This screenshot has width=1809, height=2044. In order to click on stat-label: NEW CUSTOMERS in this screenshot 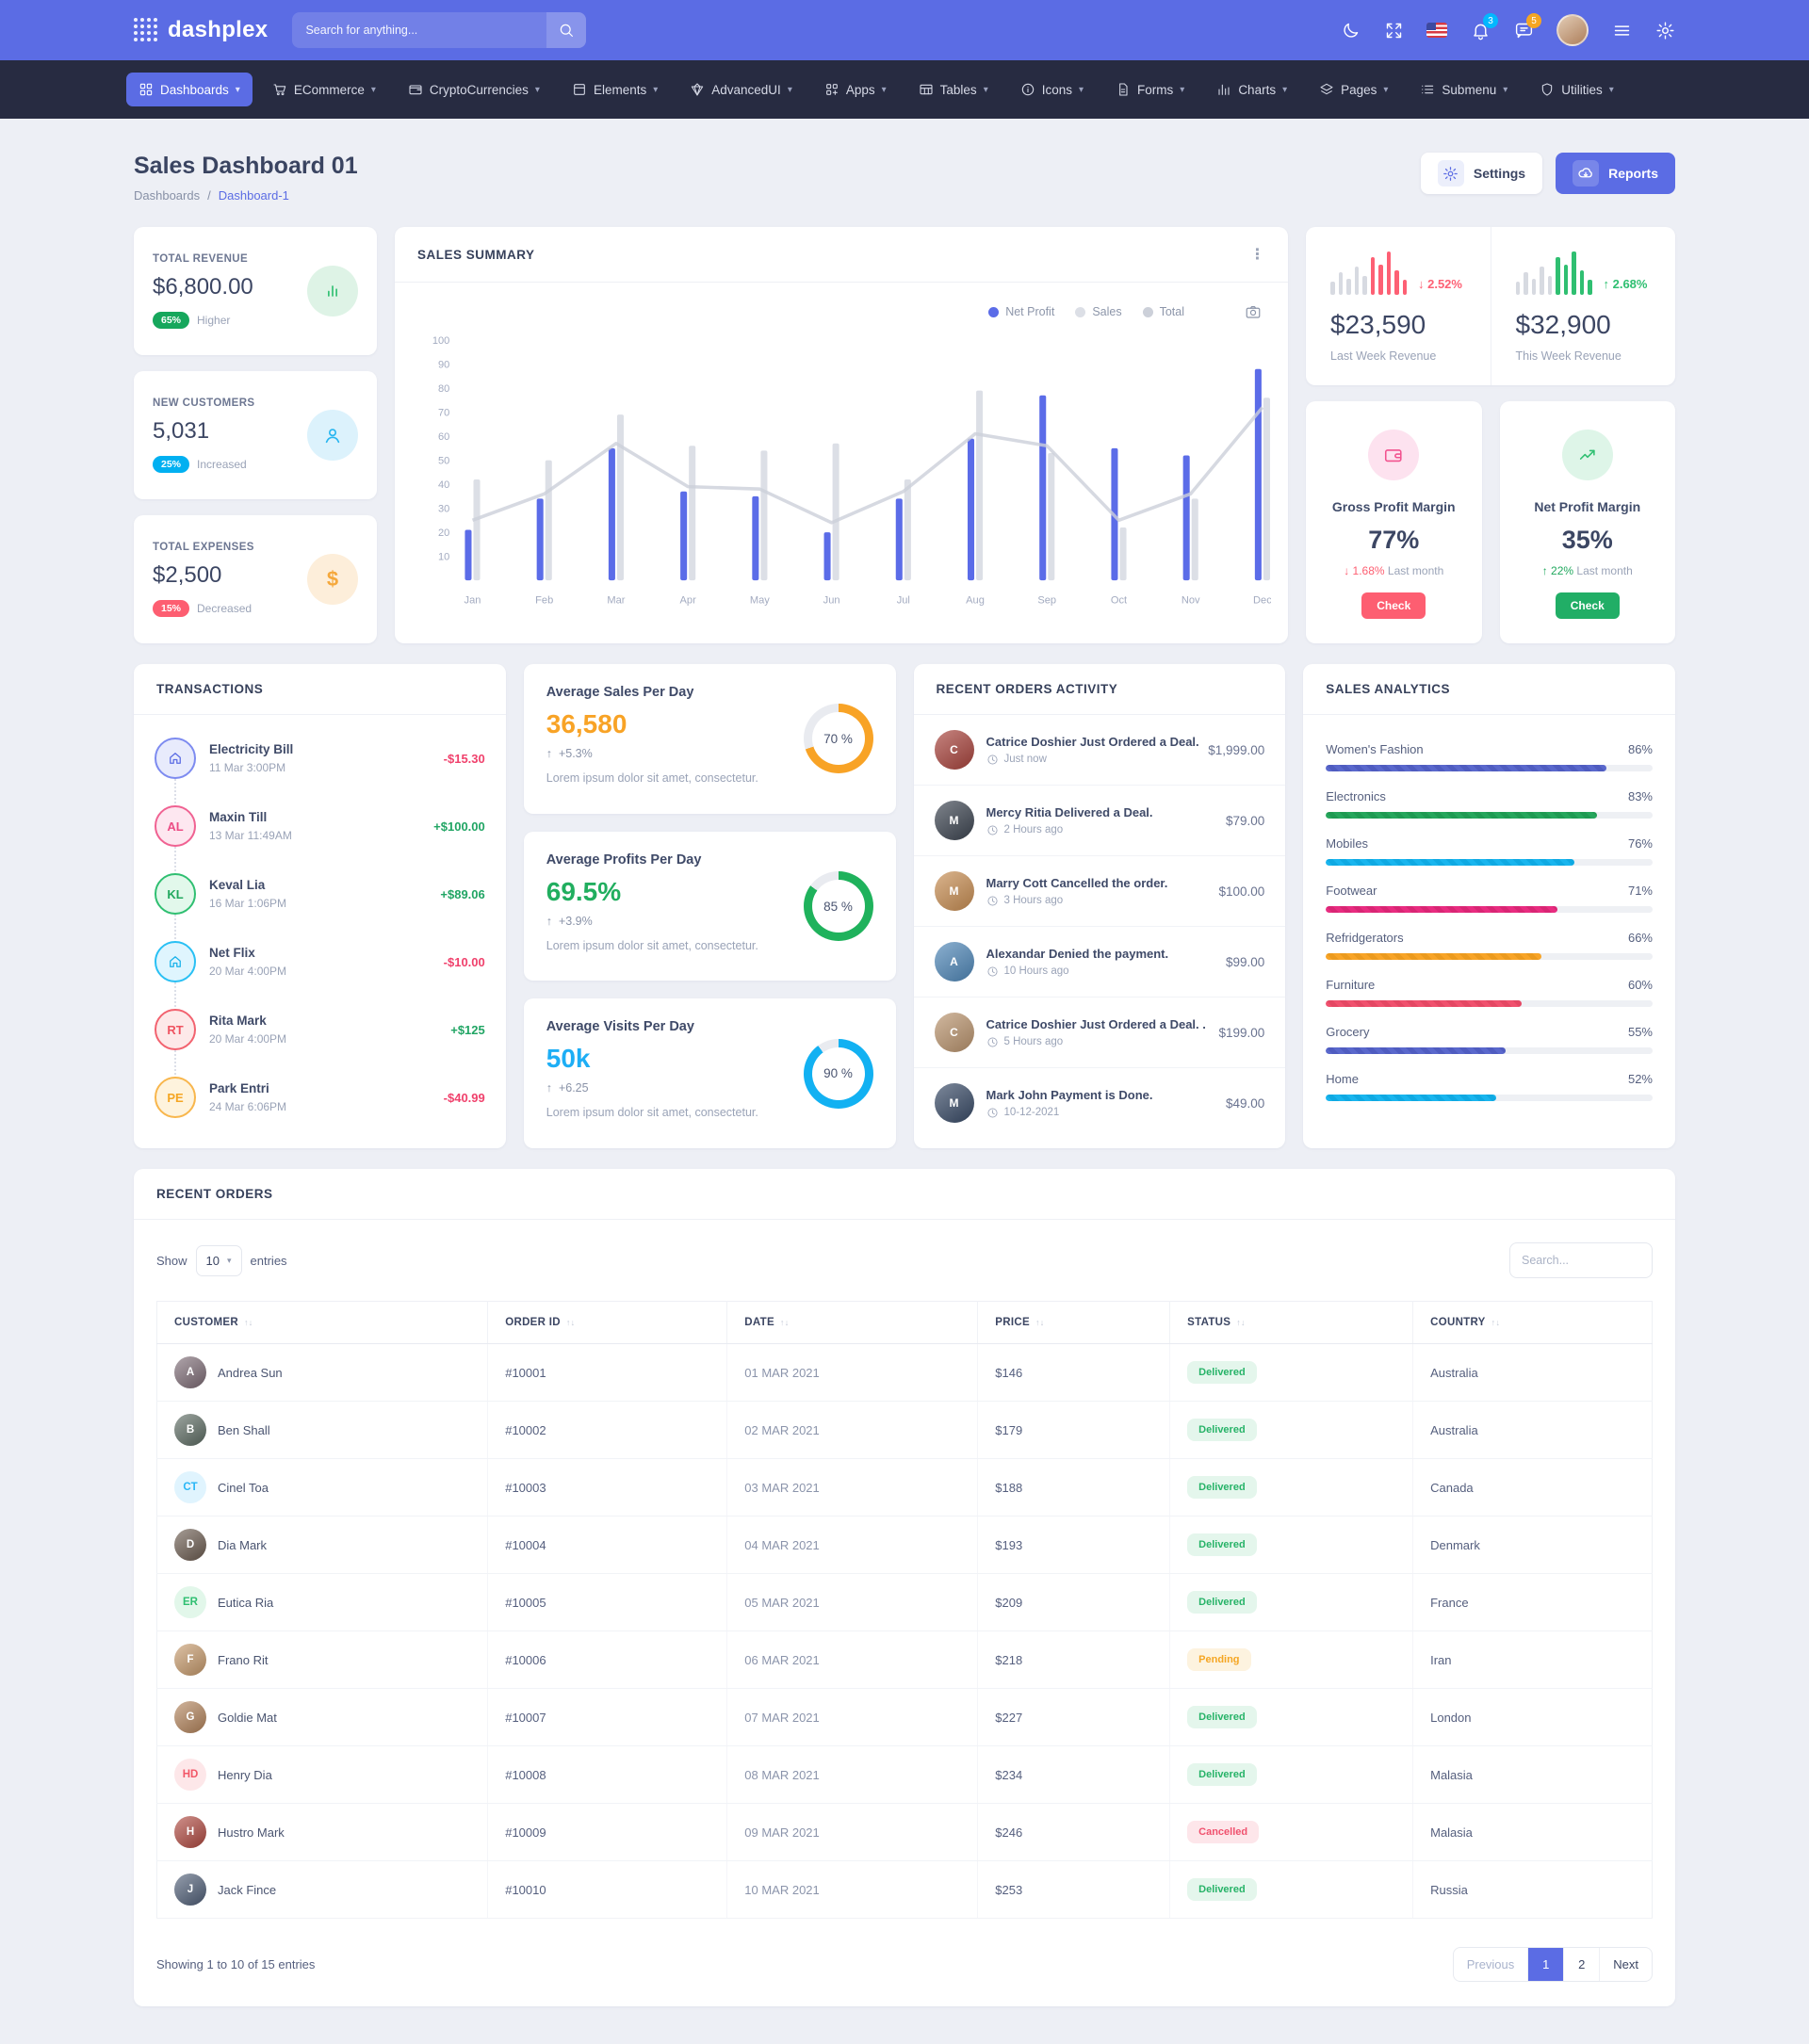, I will do `click(204, 403)`.